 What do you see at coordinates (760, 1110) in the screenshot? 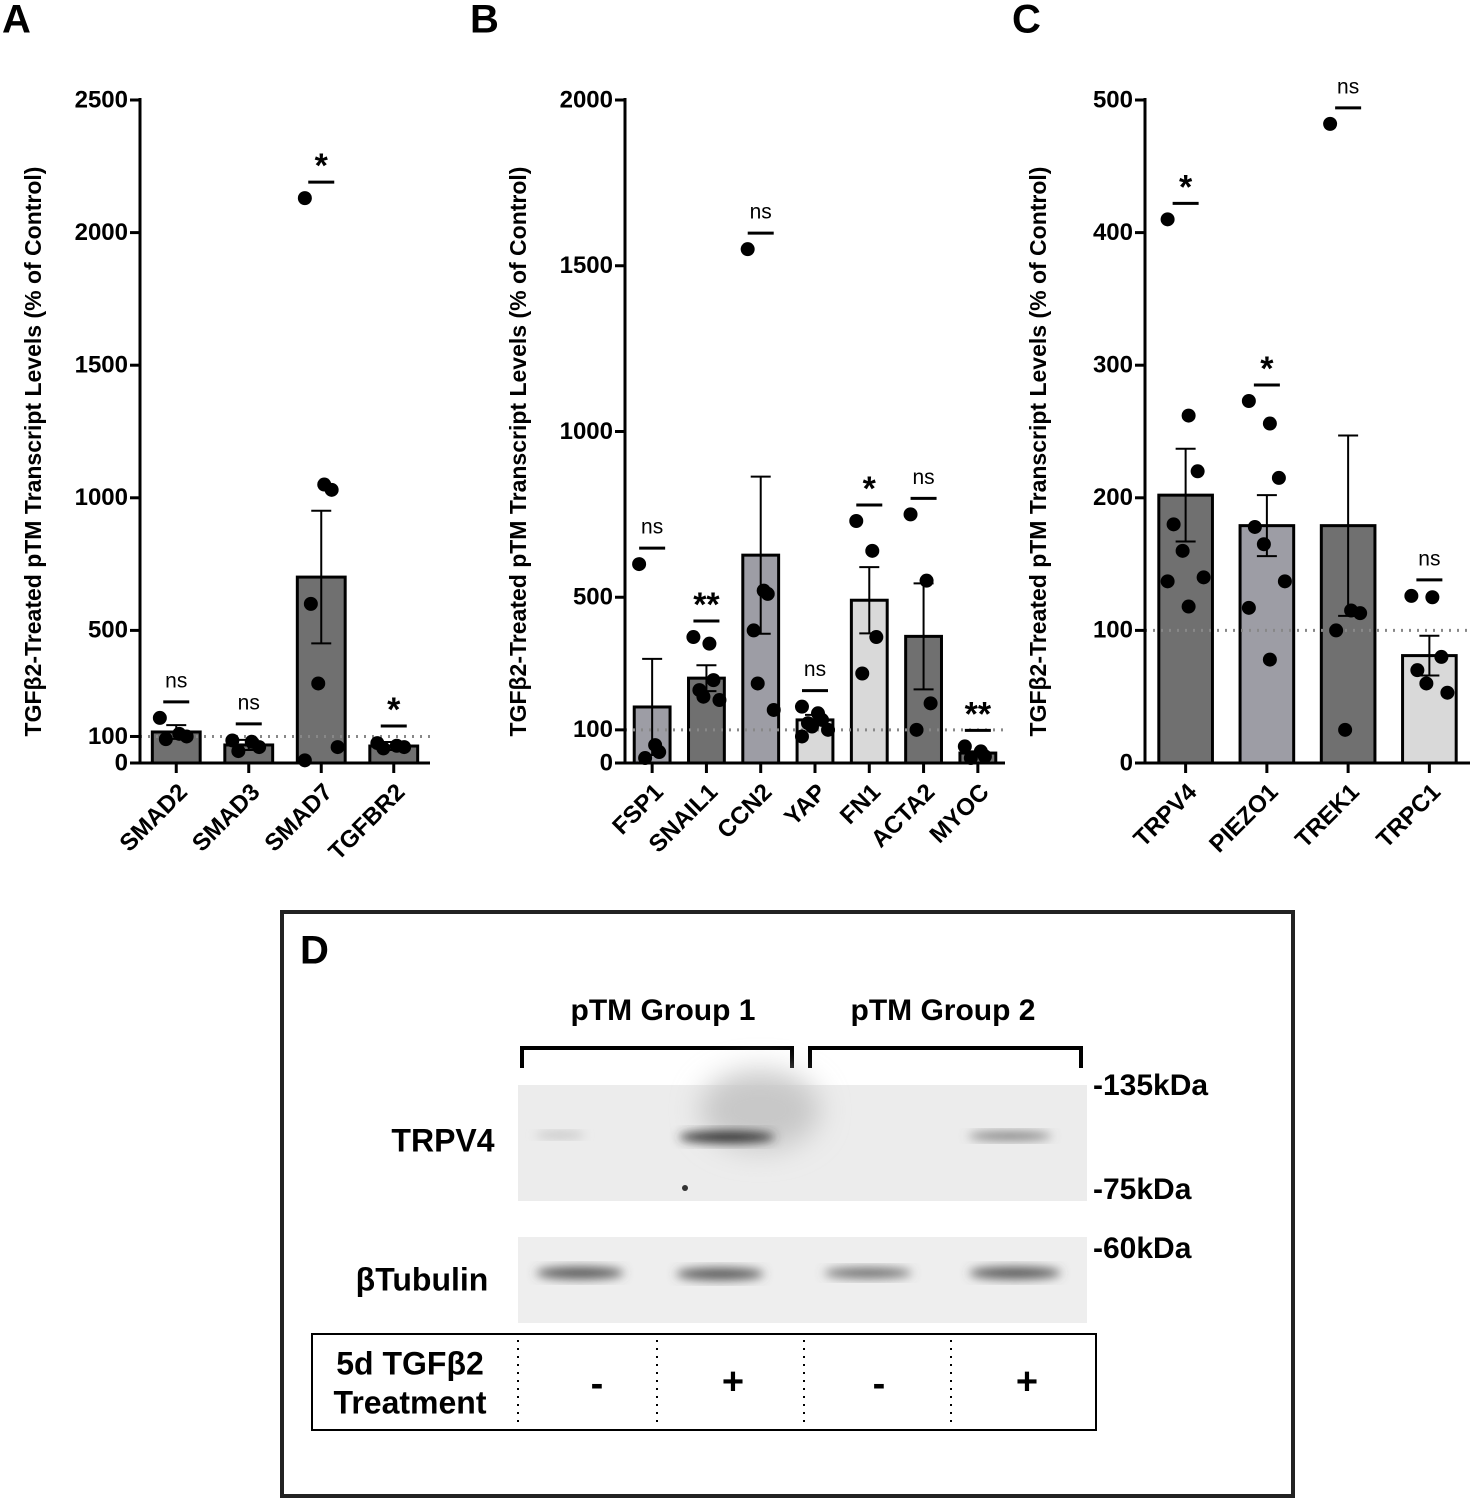
I see `background-smear` at bounding box center [760, 1110].